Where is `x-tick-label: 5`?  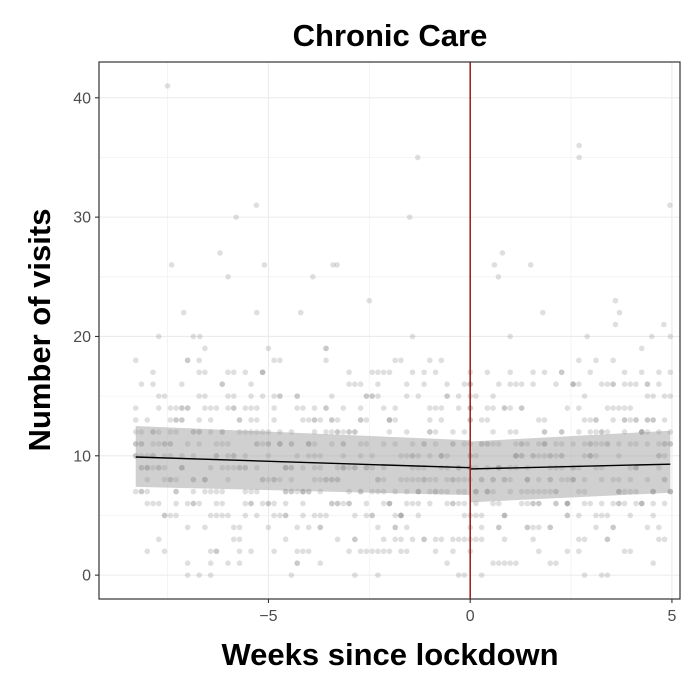 x-tick-label: 5 is located at coordinates (671, 616).